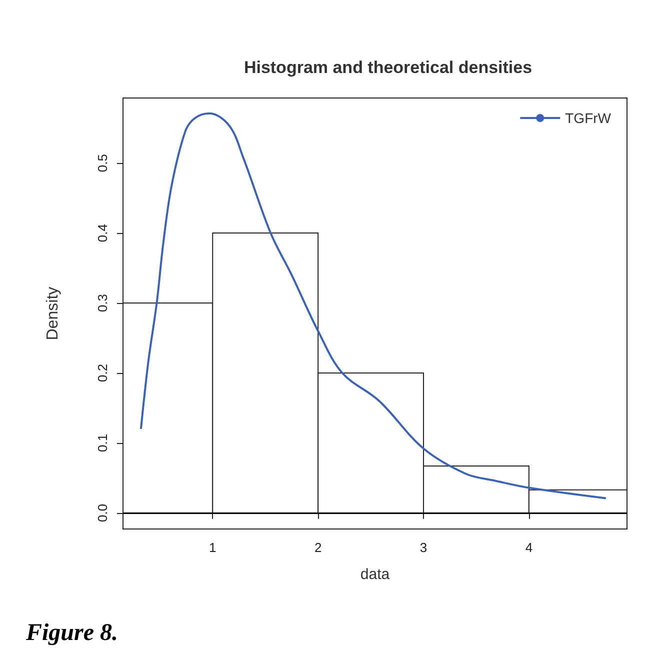  I want to click on y-tick-label: 0.3, so click(102, 303).